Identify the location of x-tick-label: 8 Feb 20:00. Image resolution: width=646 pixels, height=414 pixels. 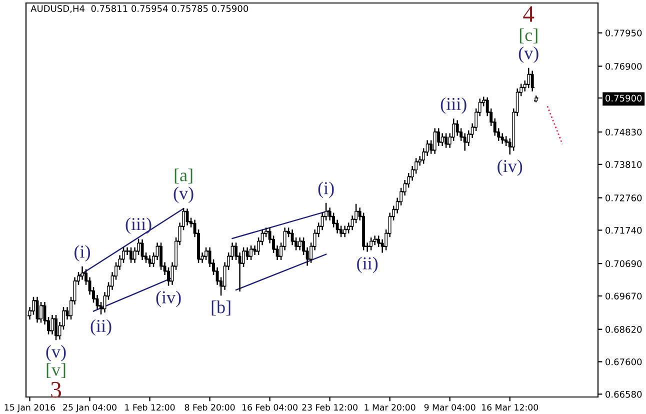
(209, 407).